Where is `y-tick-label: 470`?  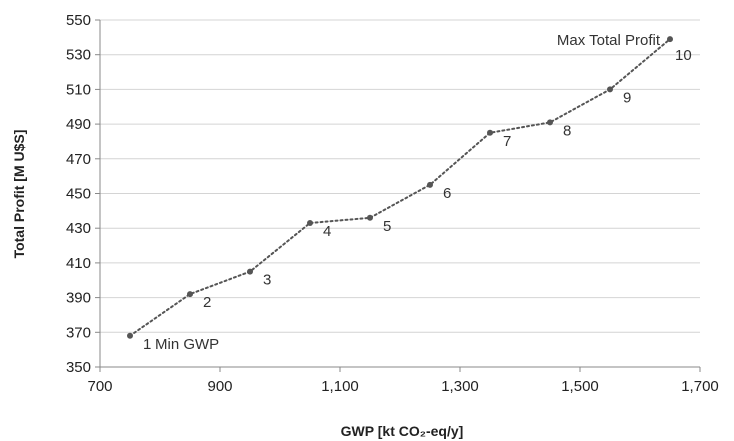 y-tick-label: 470 is located at coordinates (78, 159).